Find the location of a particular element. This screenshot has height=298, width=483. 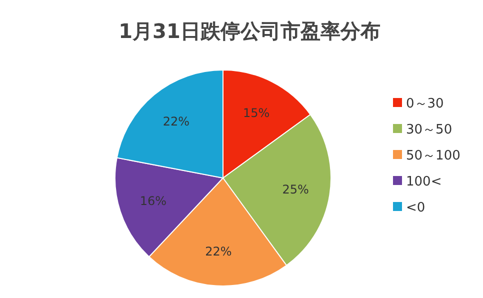

legend-label: 0～30 is located at coordinates (425, 104).